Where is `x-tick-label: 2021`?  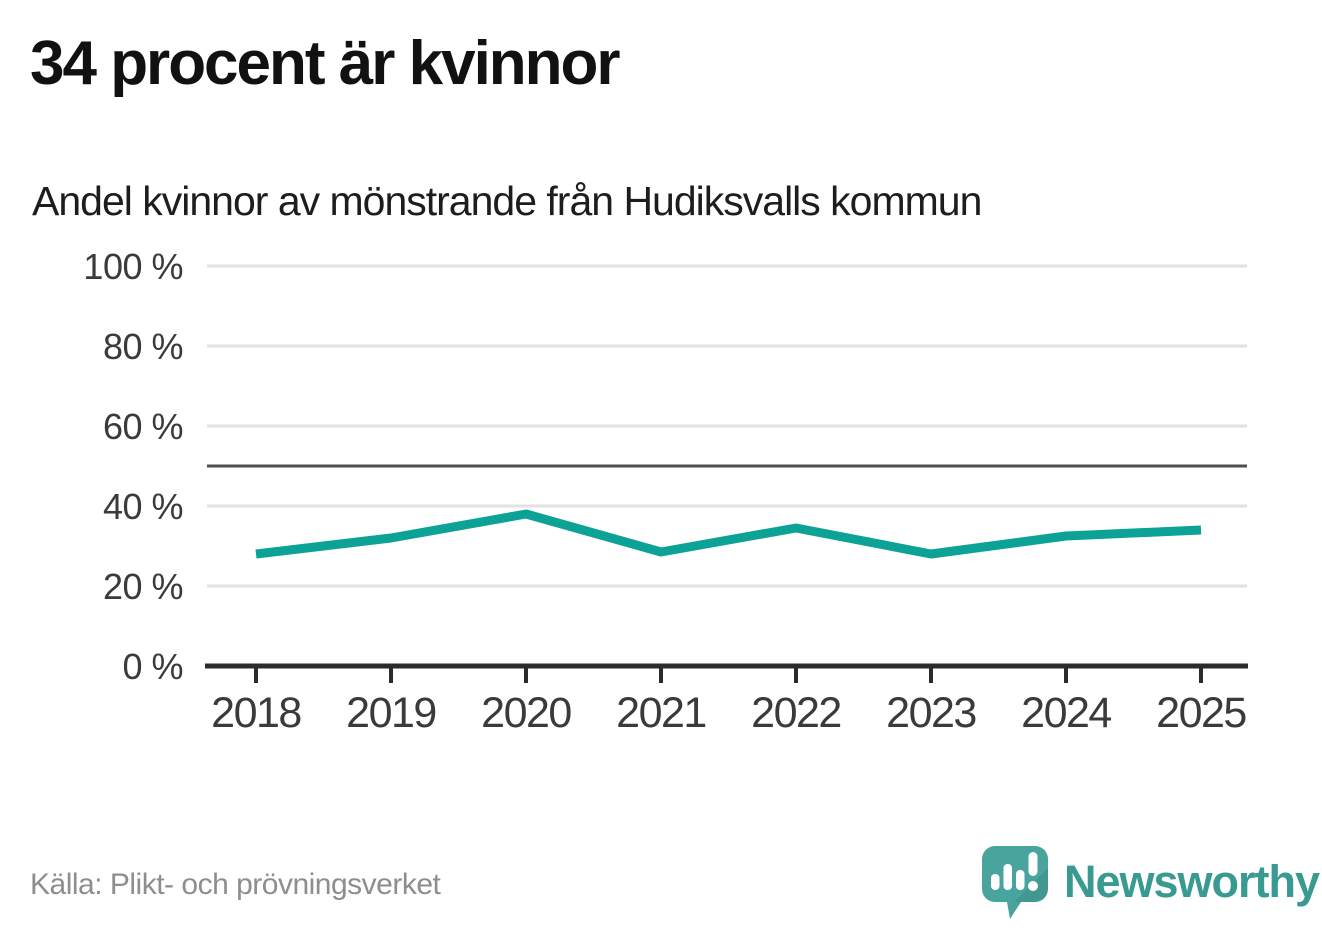 x-tick-label: 2021 is located at coordinates (661, 713).